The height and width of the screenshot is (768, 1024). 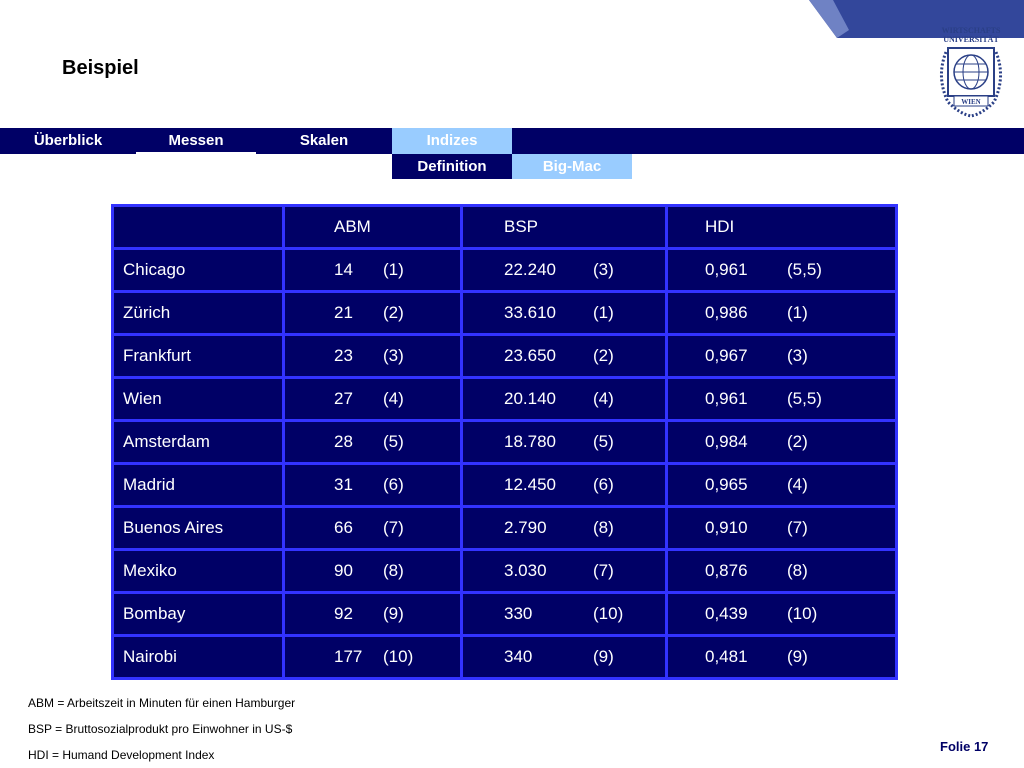 I want to click on bsp-rank: (2), so click(x=603, y=355).